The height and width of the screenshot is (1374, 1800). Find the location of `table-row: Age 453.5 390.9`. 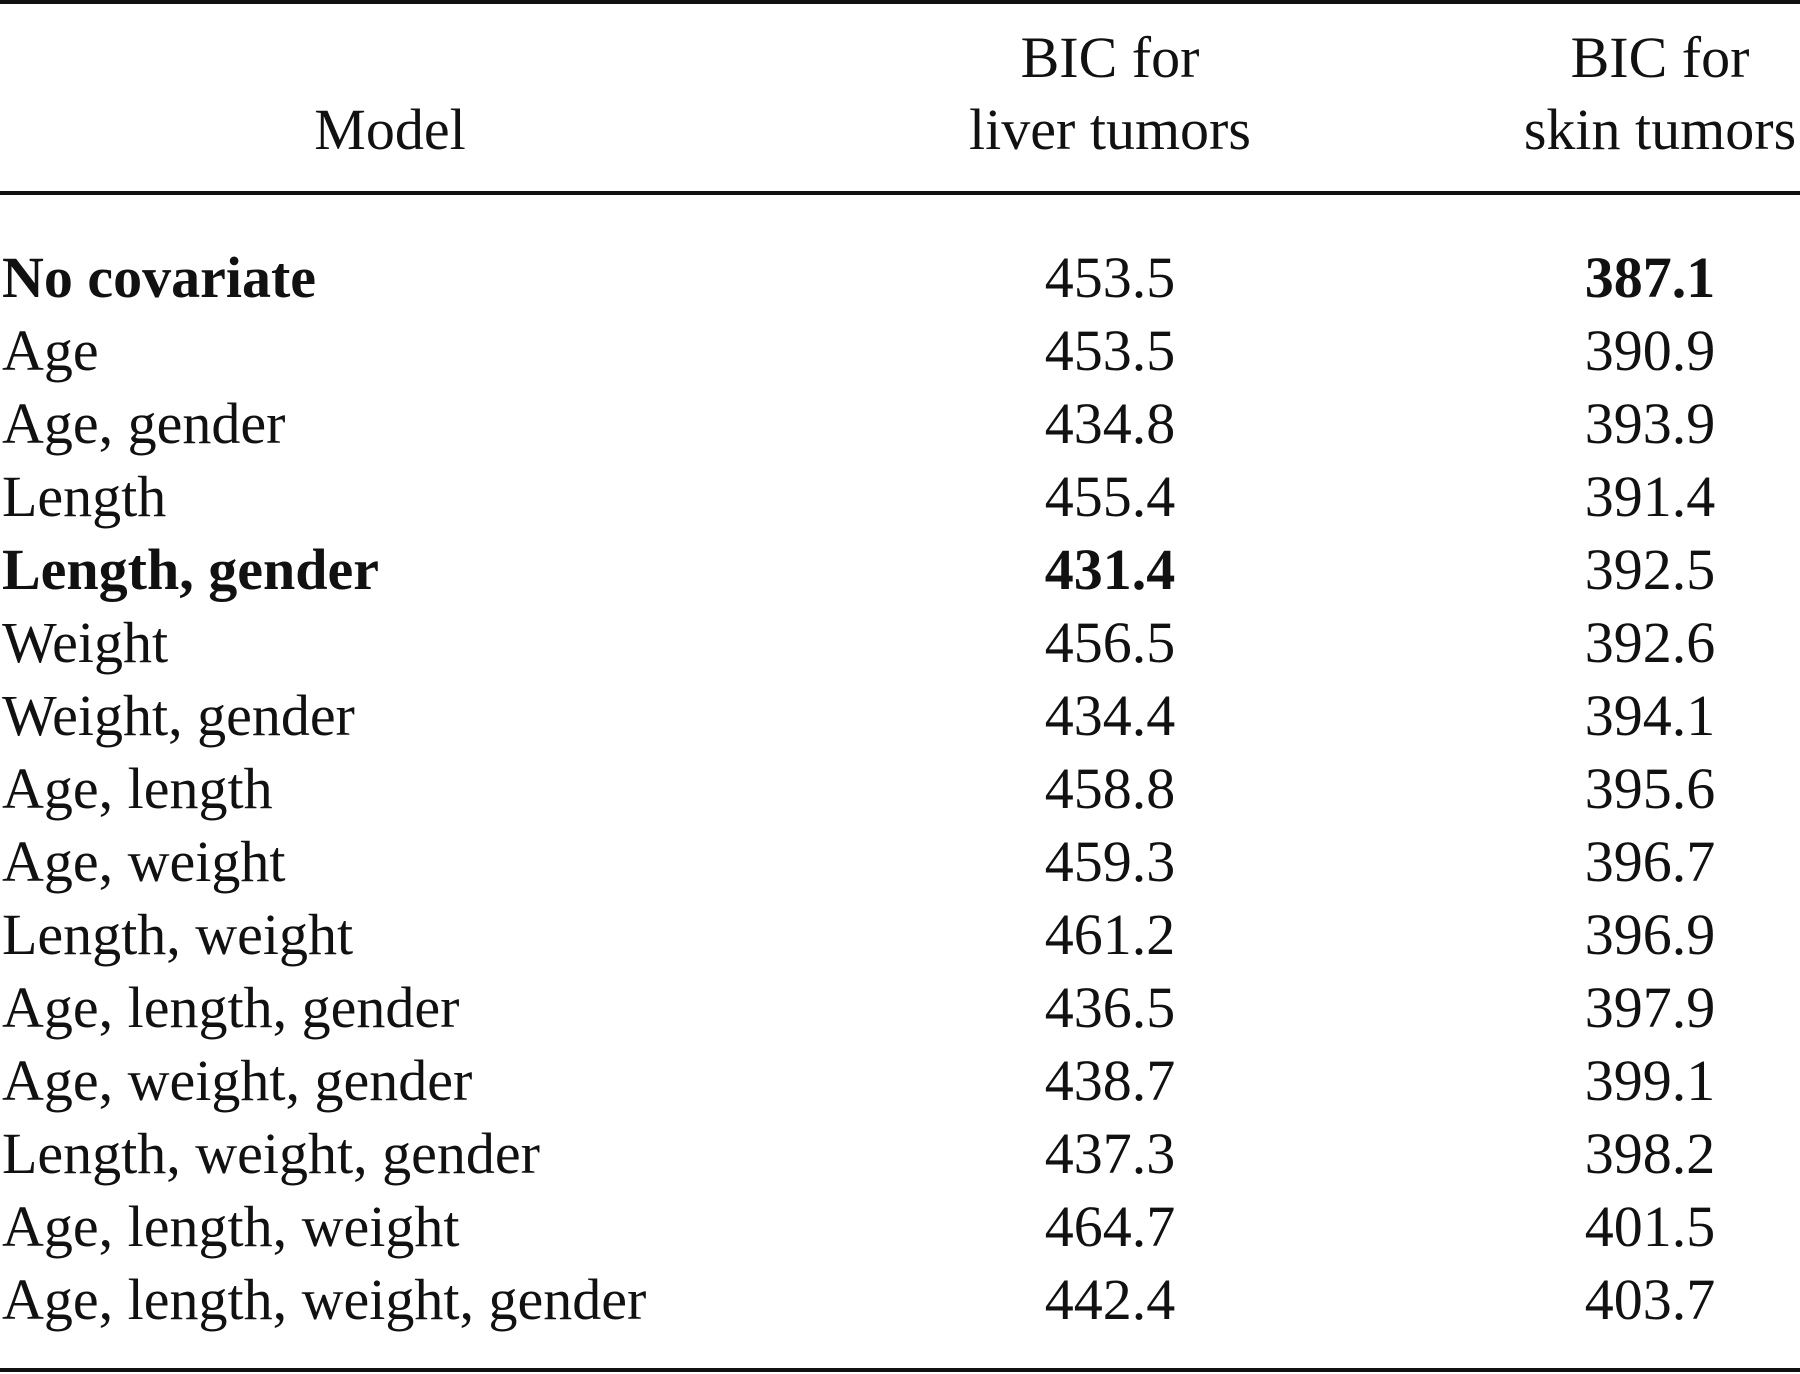

table-row: Age 453.5 390.9 is located at coordinates (900, 350).